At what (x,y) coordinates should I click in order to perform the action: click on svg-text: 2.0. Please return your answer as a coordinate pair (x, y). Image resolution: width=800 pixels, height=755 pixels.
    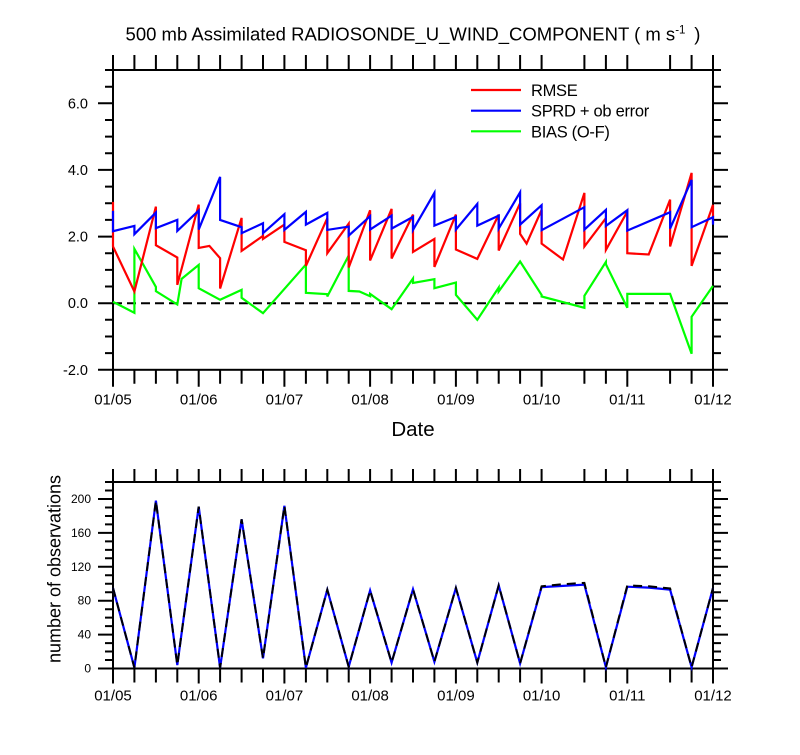
    Looking at the image, I should click on (78, 238).